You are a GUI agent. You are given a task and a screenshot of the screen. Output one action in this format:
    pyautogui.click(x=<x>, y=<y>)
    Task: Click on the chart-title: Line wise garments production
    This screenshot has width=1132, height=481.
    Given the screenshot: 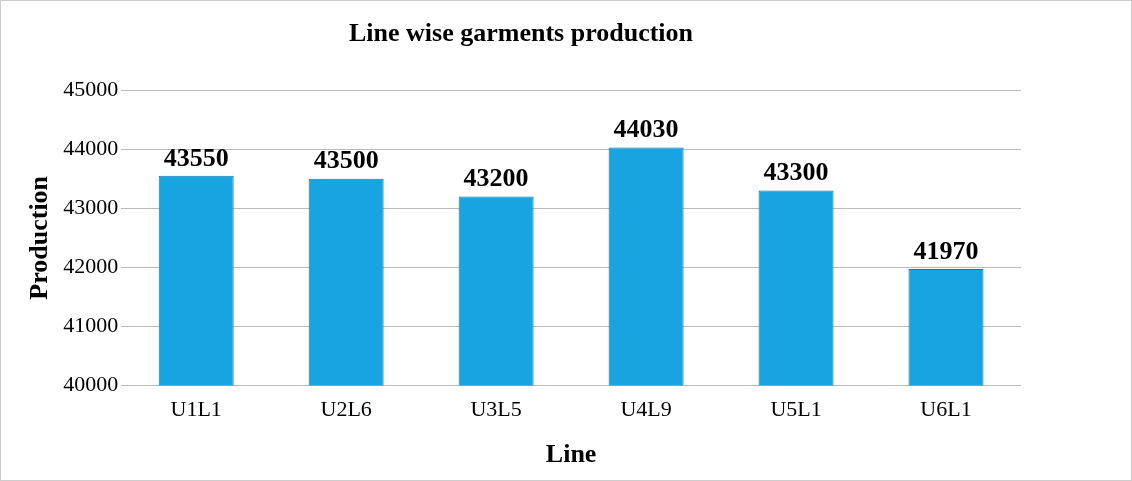 What is the action you would take?
    pyautogui.click(x=521, y=33)
    